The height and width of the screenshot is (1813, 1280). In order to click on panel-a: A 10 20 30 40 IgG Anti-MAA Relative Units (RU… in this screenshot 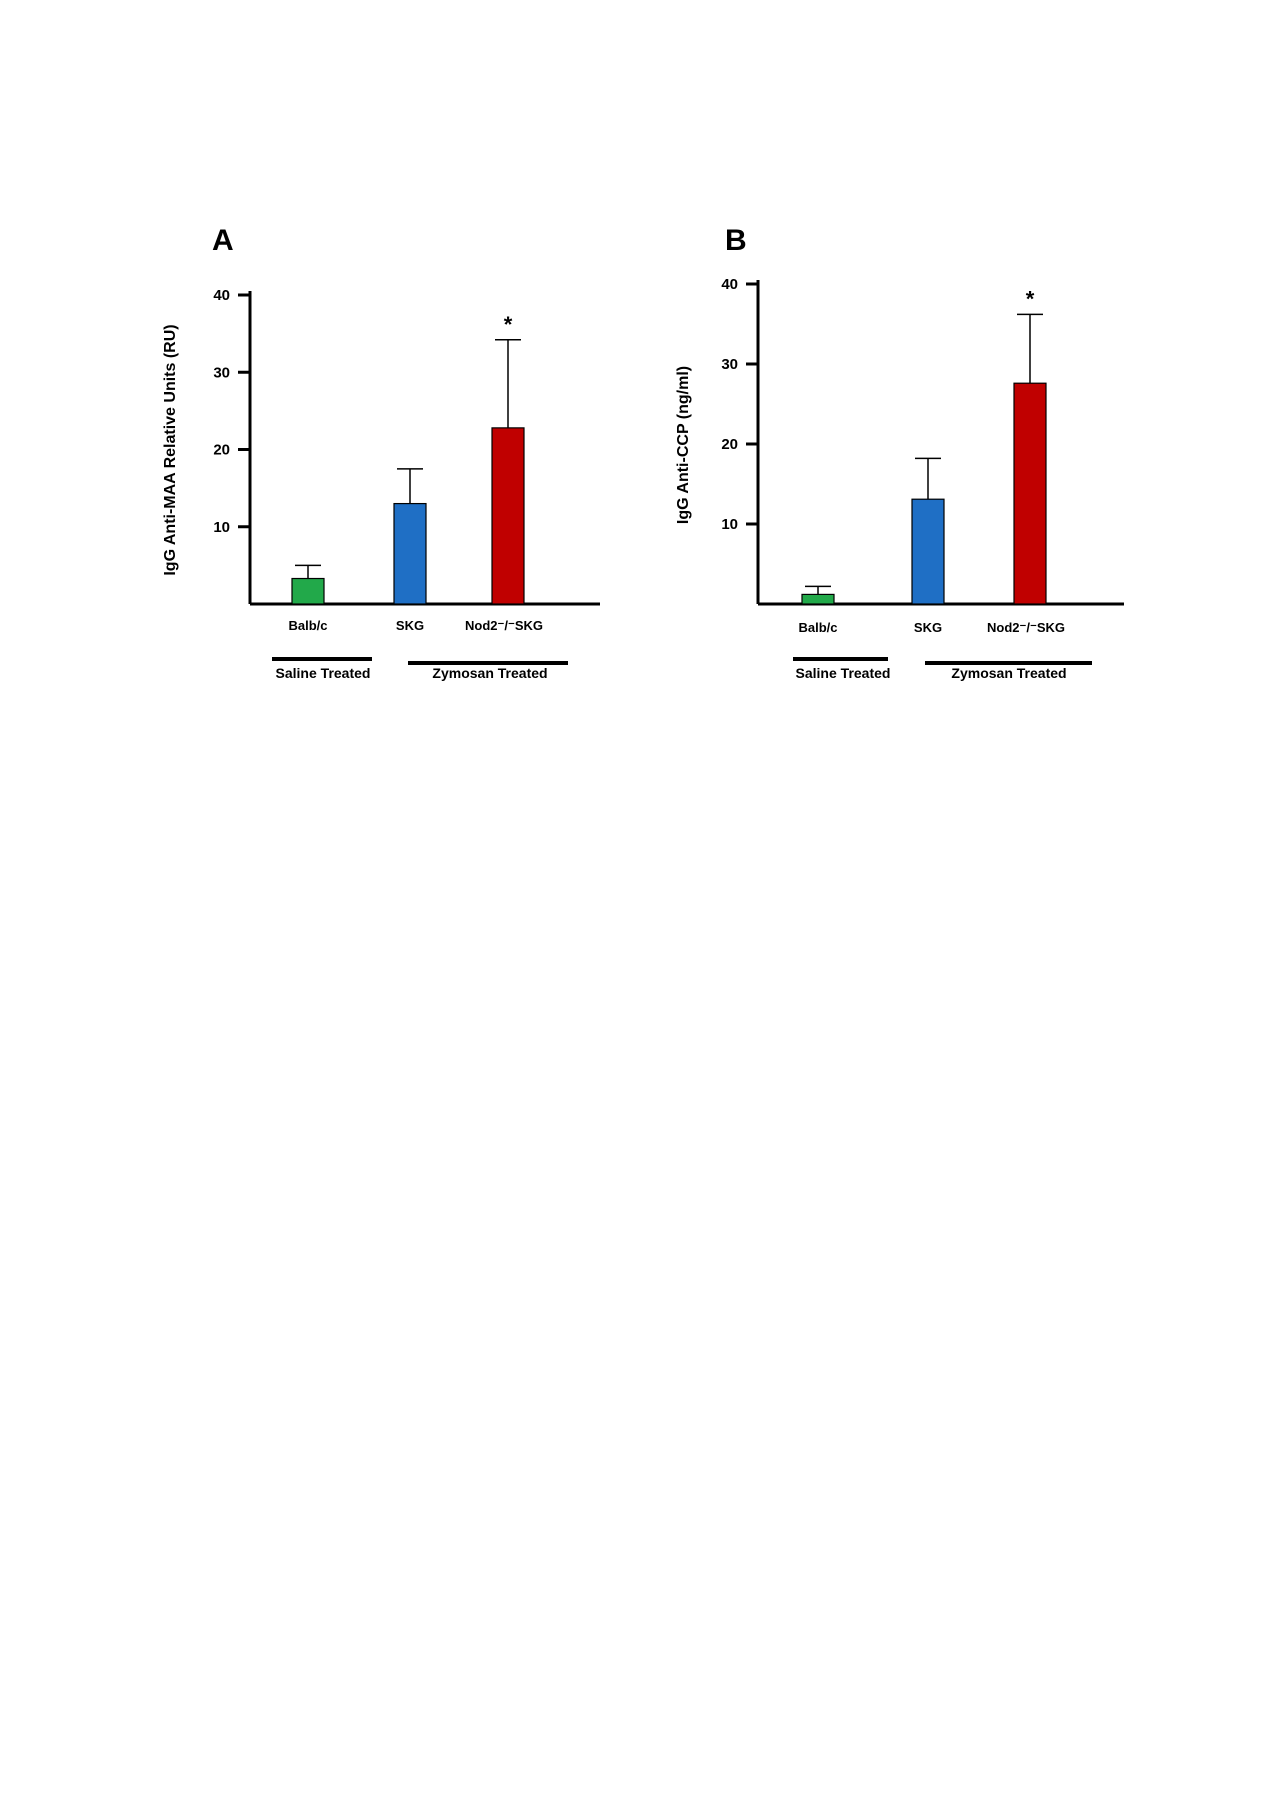, I will do `click(381, 452)`.